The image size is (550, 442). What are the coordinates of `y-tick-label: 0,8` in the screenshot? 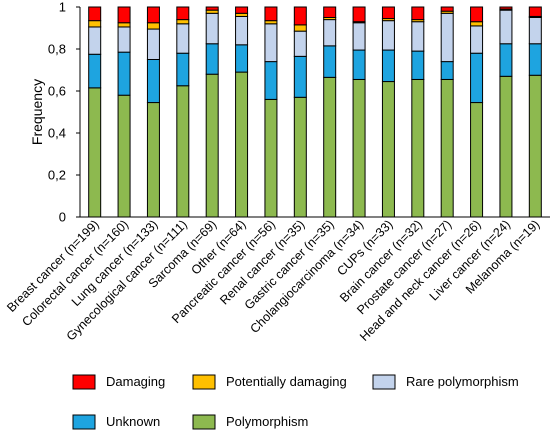 It's located at (57, 49).